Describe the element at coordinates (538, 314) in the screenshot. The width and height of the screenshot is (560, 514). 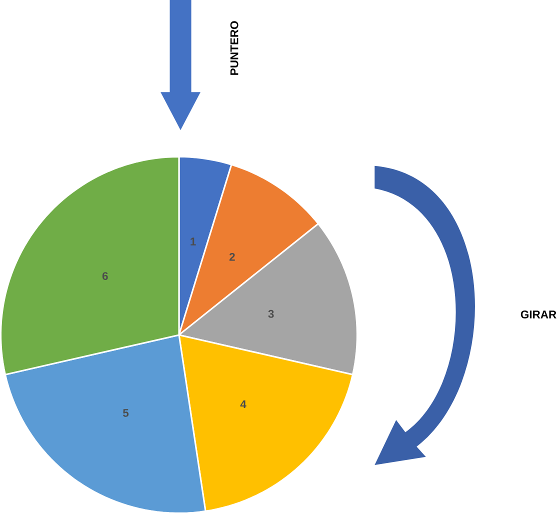
I see `text: GIRAR` at that location.